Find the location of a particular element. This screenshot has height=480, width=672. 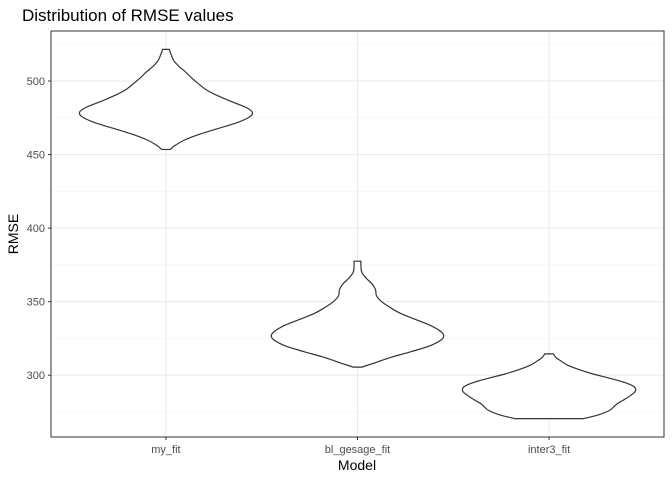

x-axis-ticks: my_fit bl_gesage_fit inter3_fit is located at coordinates (360, 446).